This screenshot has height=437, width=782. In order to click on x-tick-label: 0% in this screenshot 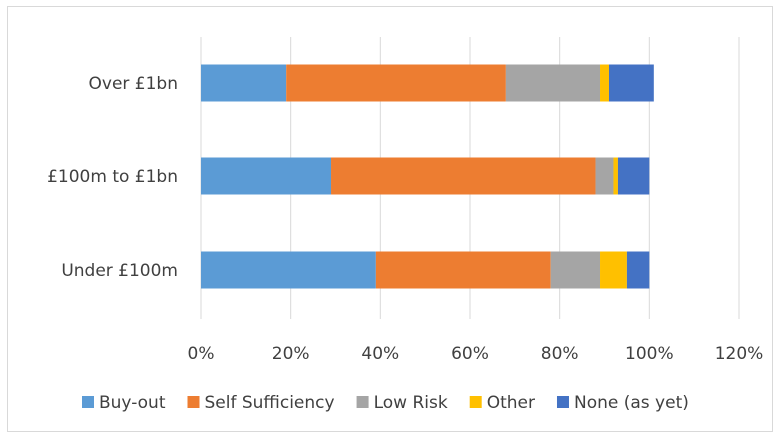, I will do `click(201, 354)`.